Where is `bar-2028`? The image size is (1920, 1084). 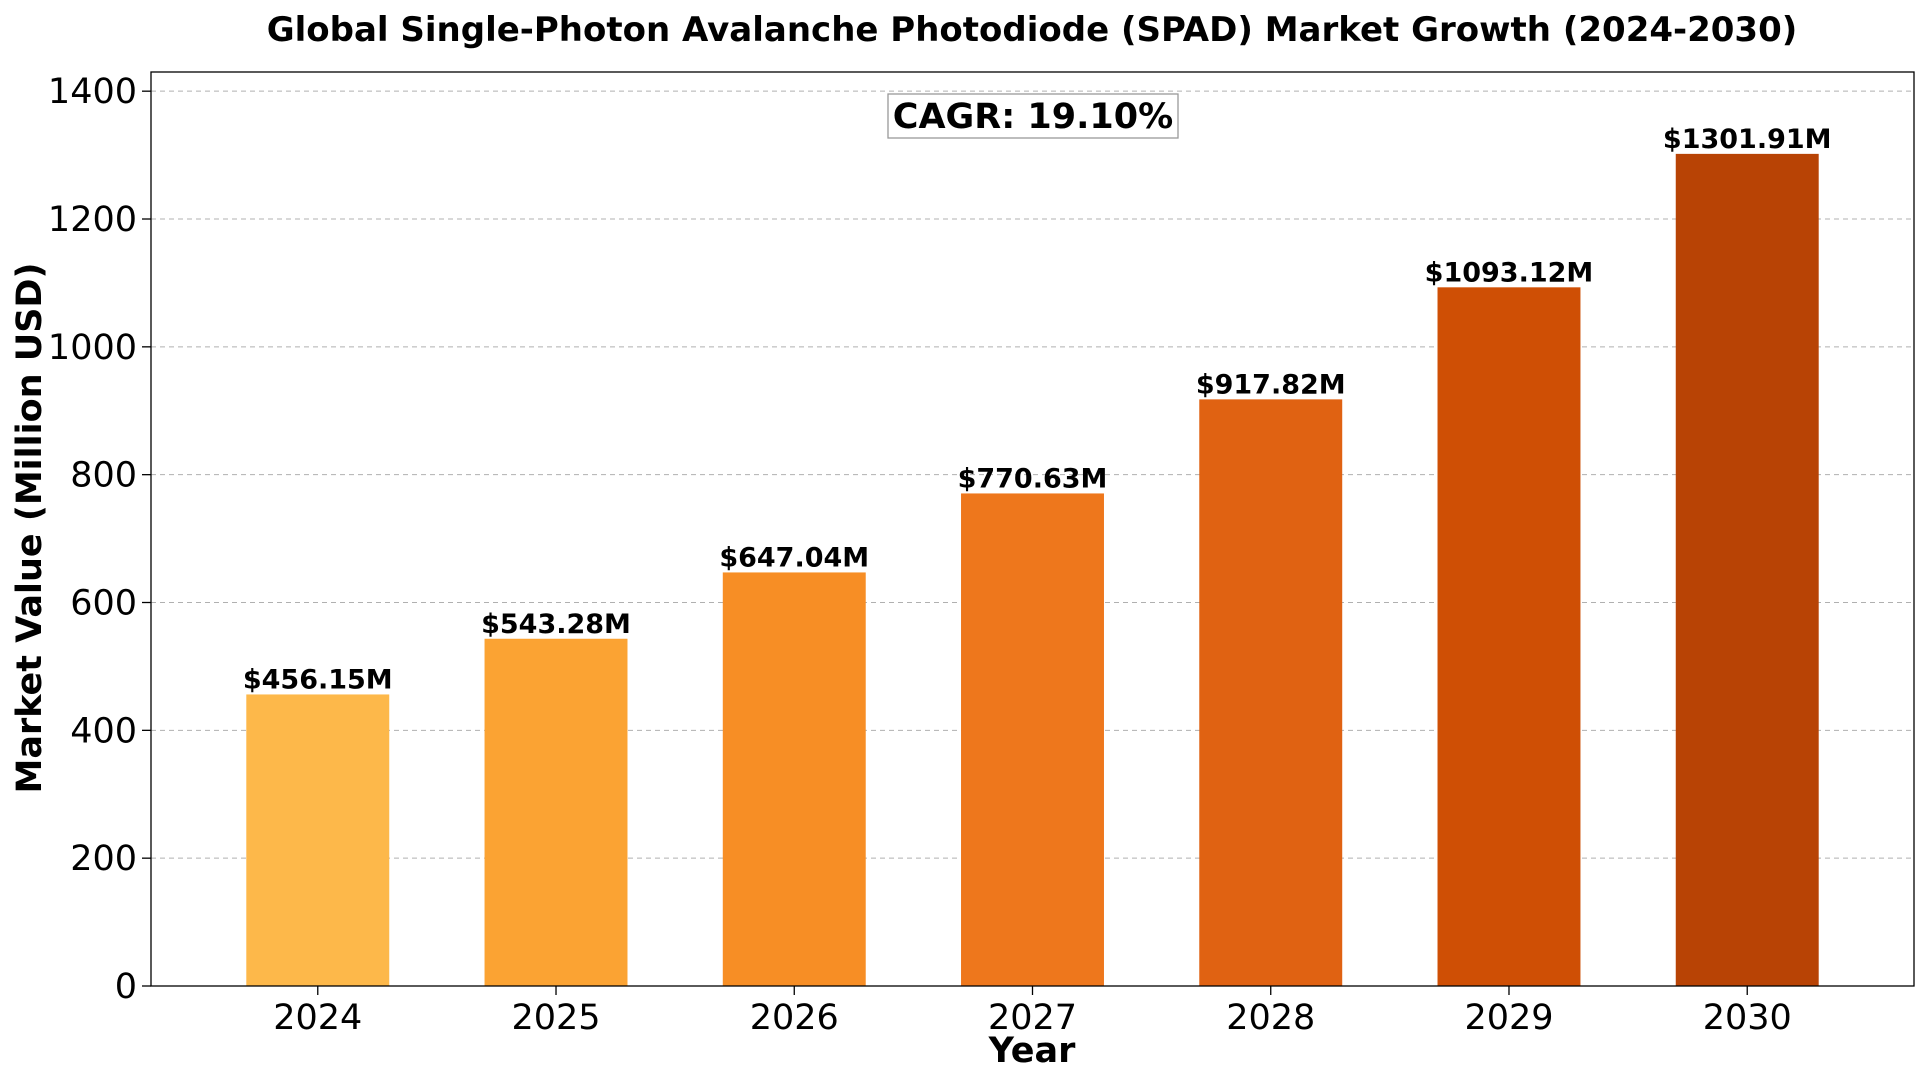 bar-2028 is located at coordinates (1271, 693).